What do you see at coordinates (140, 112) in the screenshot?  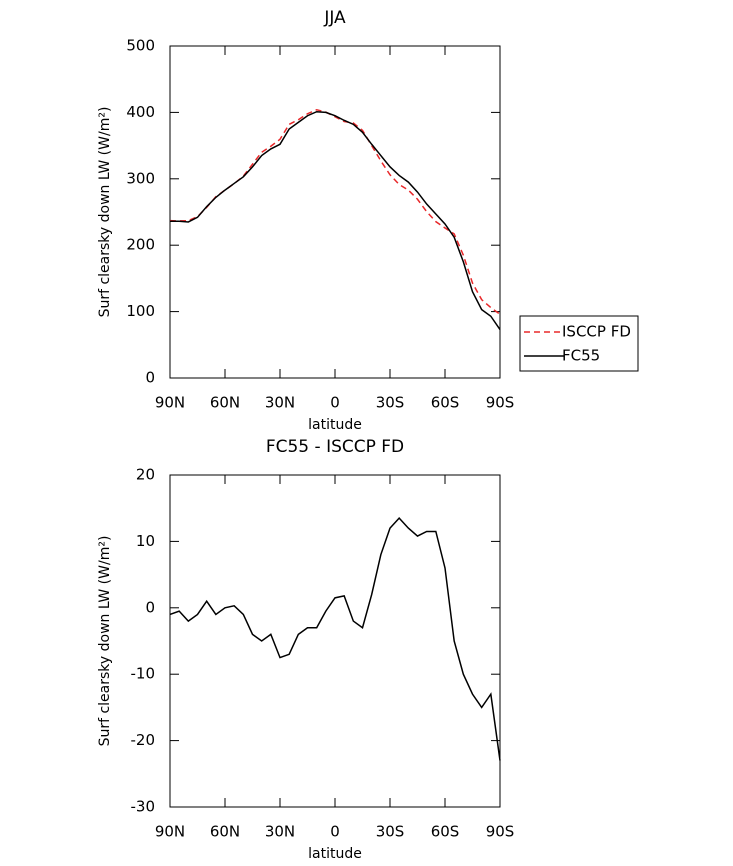 I see `y-tick-label: 400` at bounding box center [140, 112].